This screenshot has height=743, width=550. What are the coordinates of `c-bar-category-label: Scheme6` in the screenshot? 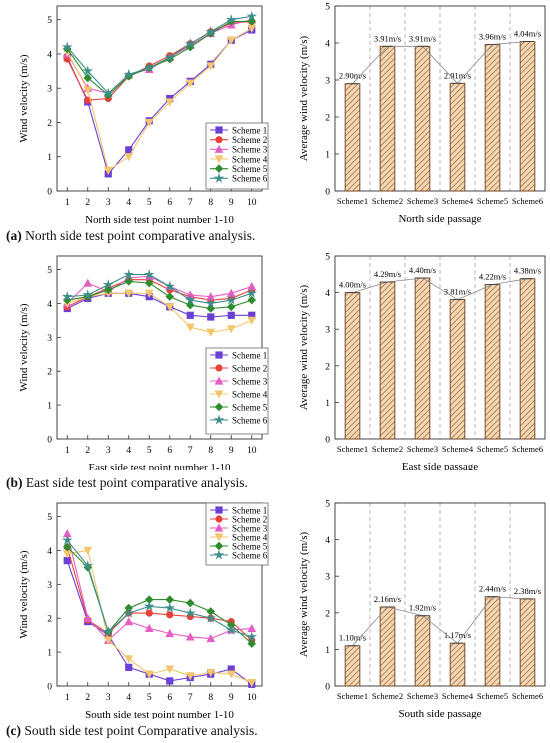 It's located at (527, 696).